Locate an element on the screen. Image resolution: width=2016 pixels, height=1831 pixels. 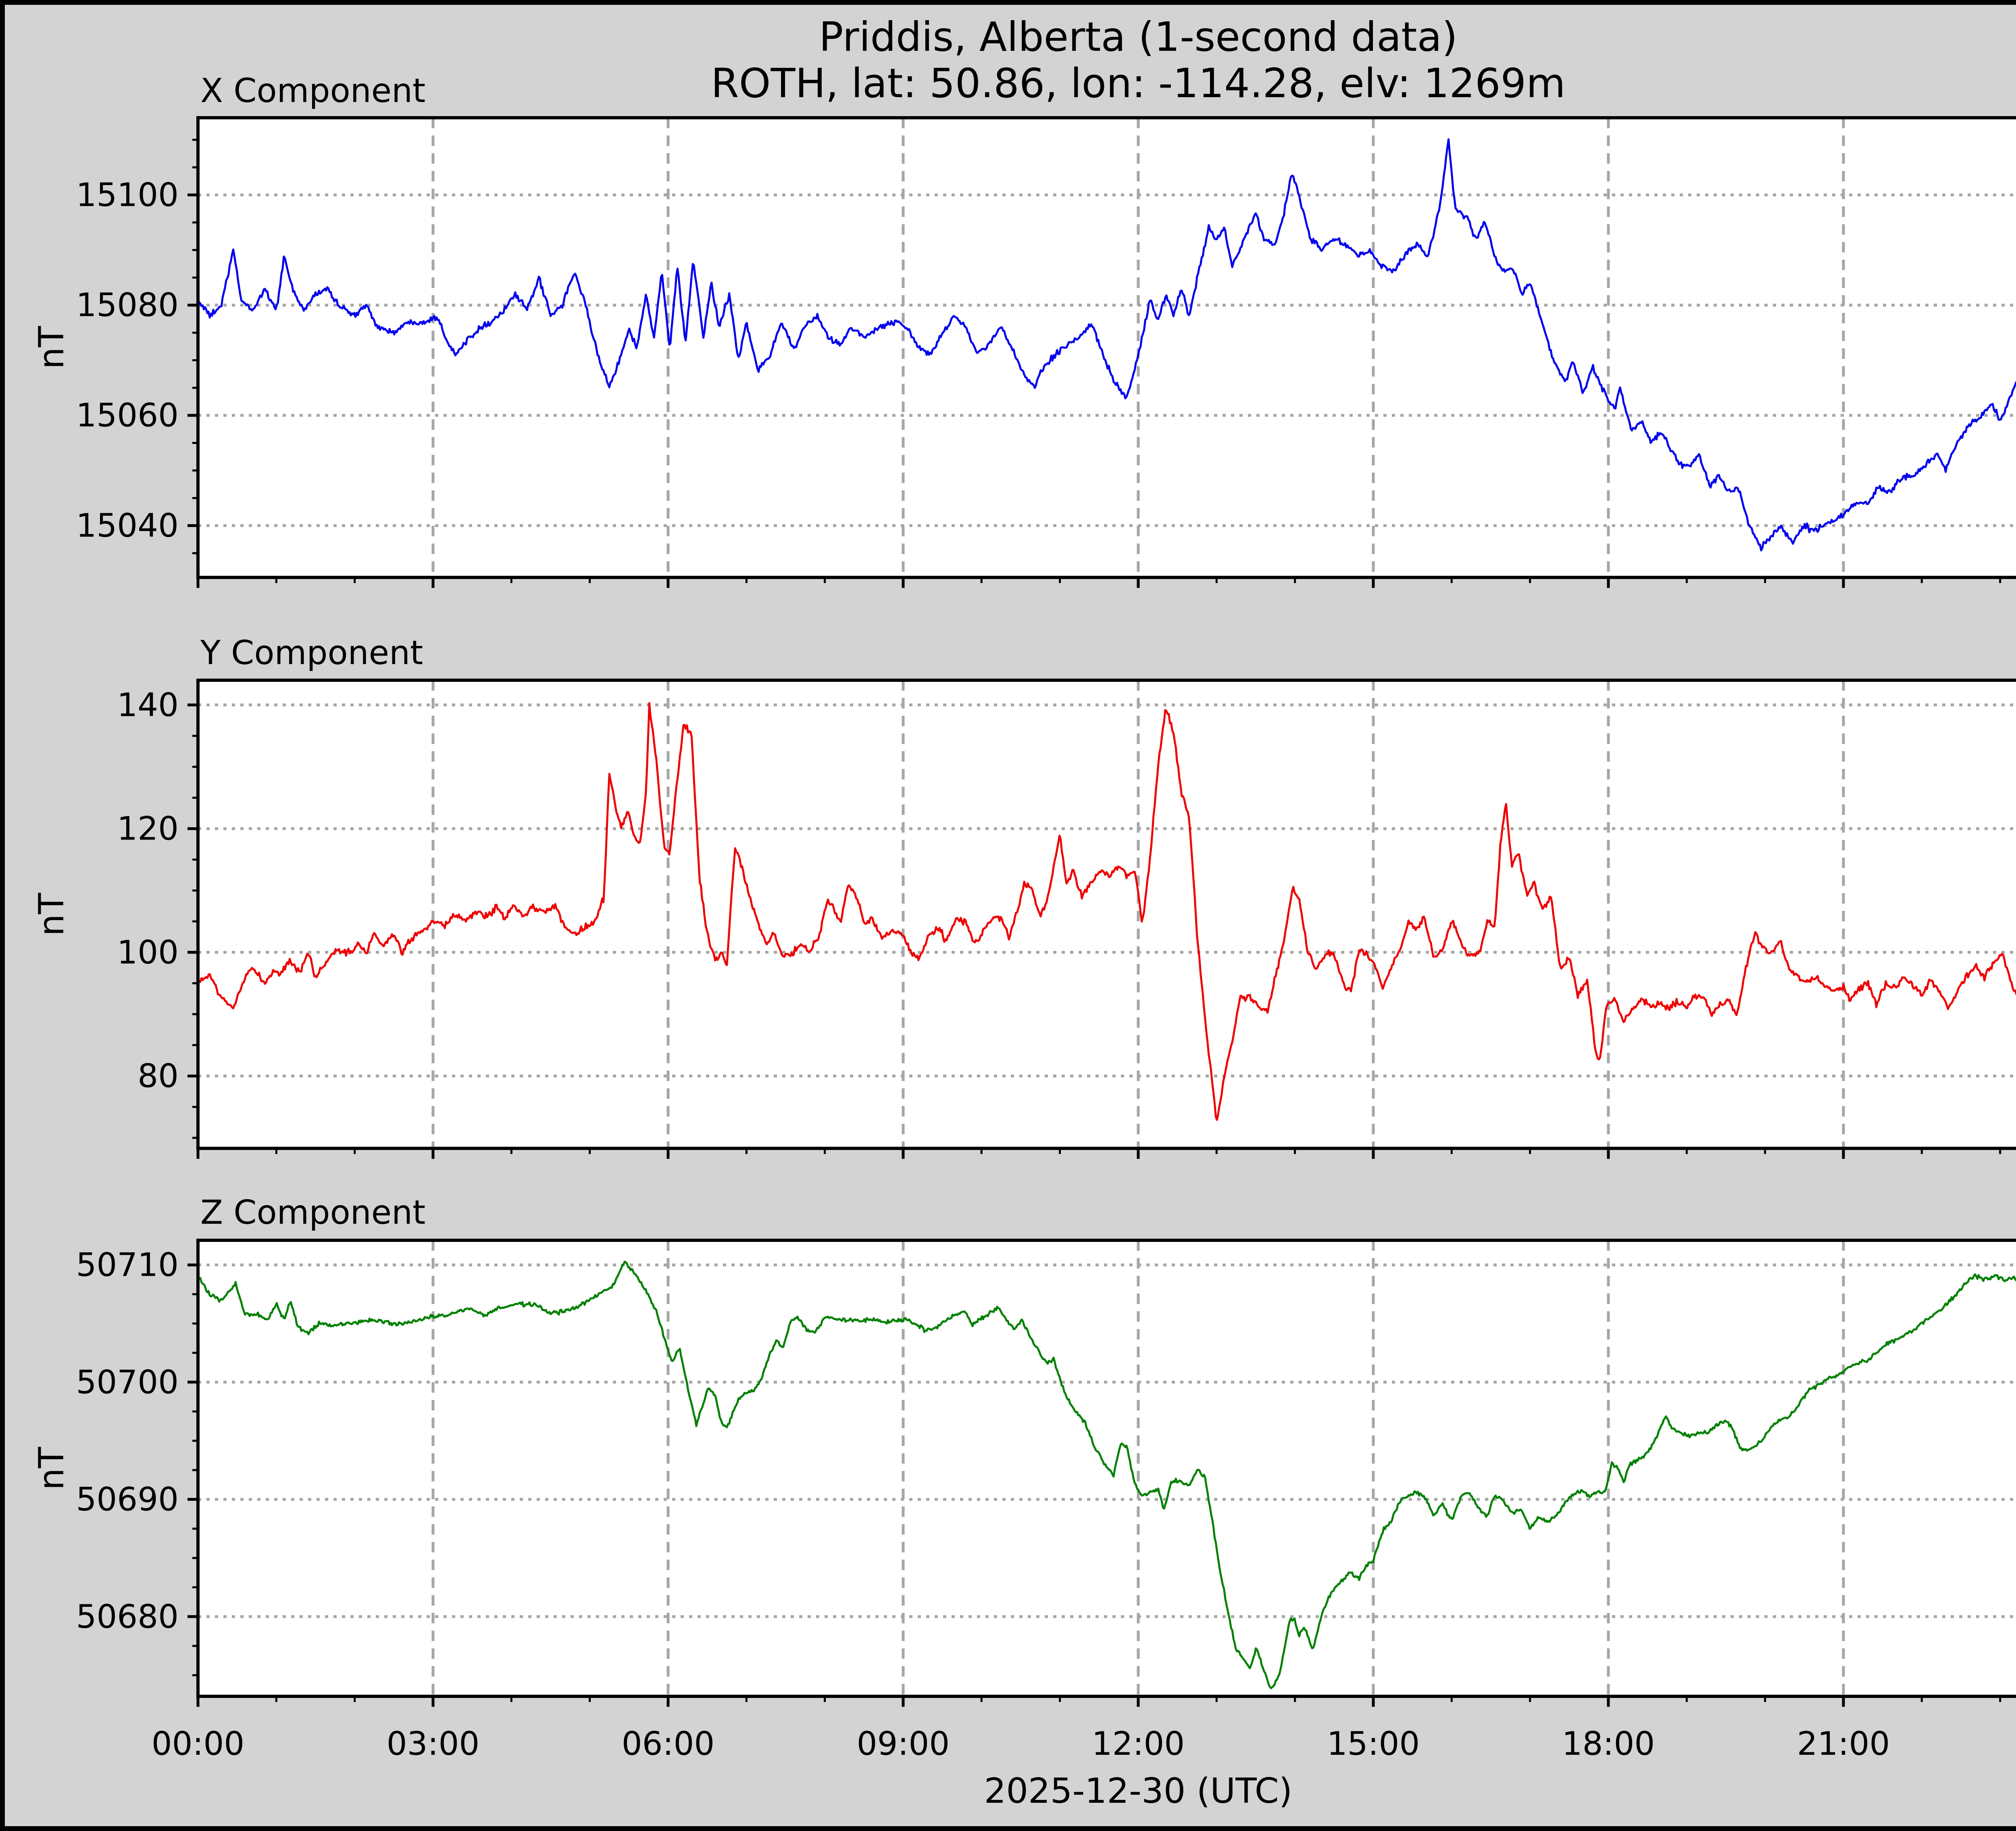
y-tick-label: 15080 is located at coordinates (128, 305).